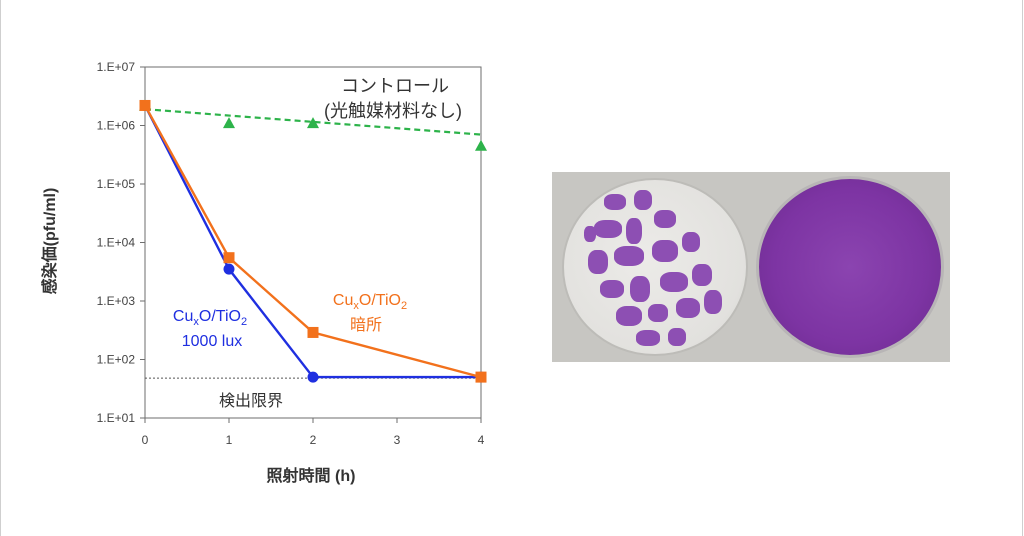 The image size is (1024, 536). Describe the element at coordinates (1022, 268) in the screenshot. I see `right-border` at that location.